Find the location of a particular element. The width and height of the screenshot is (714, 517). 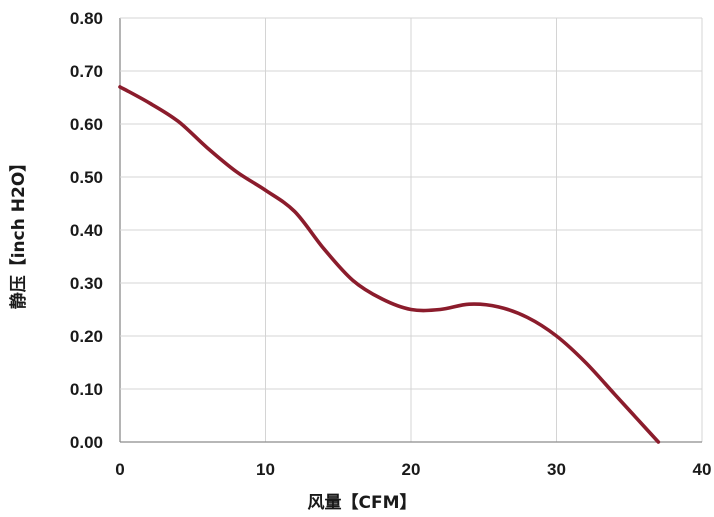

y-tick-label: 0.60 is located at coordinates (86, 124).